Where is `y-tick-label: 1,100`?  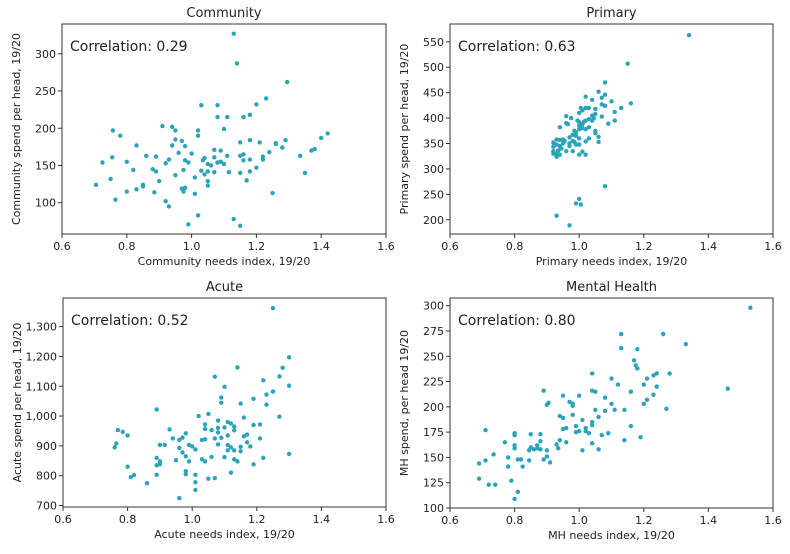
y-tick-label: 1,100 is located at coordinates (42, 386).